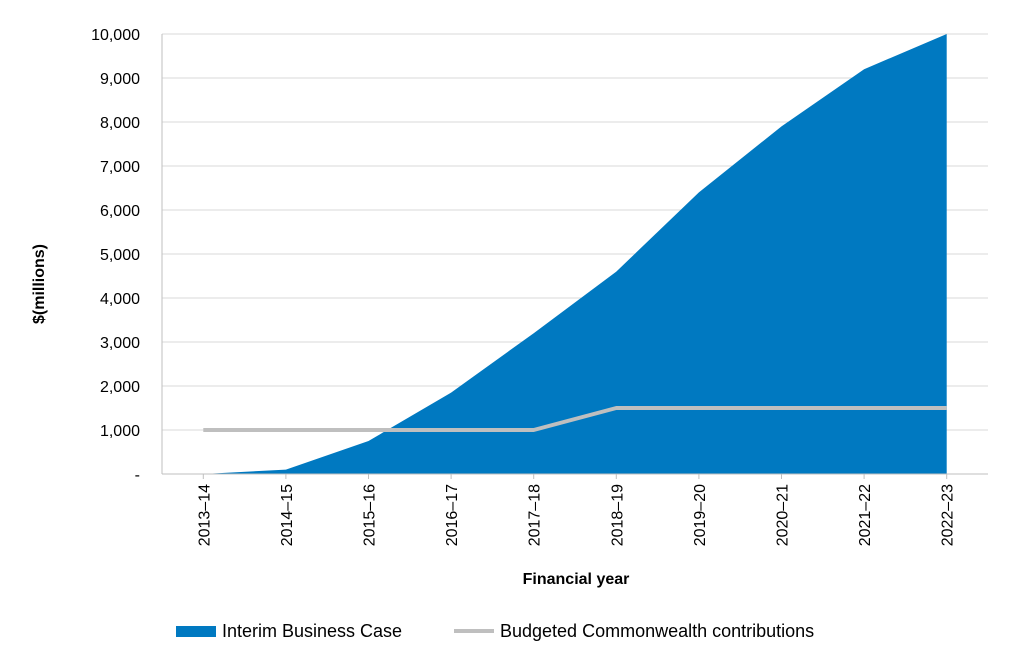 This screenshot has height=668, width=1017. I want to click on x-tick-label: 2018–19, so click(617, 515).